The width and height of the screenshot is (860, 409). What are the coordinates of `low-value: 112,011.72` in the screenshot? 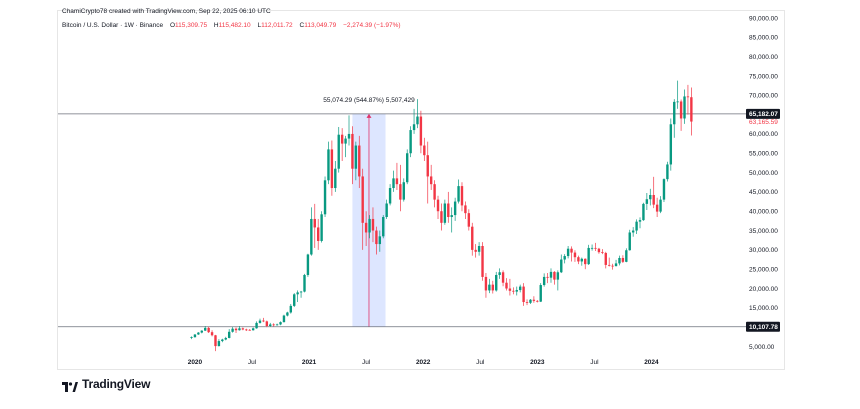 It's located at (277, 25).